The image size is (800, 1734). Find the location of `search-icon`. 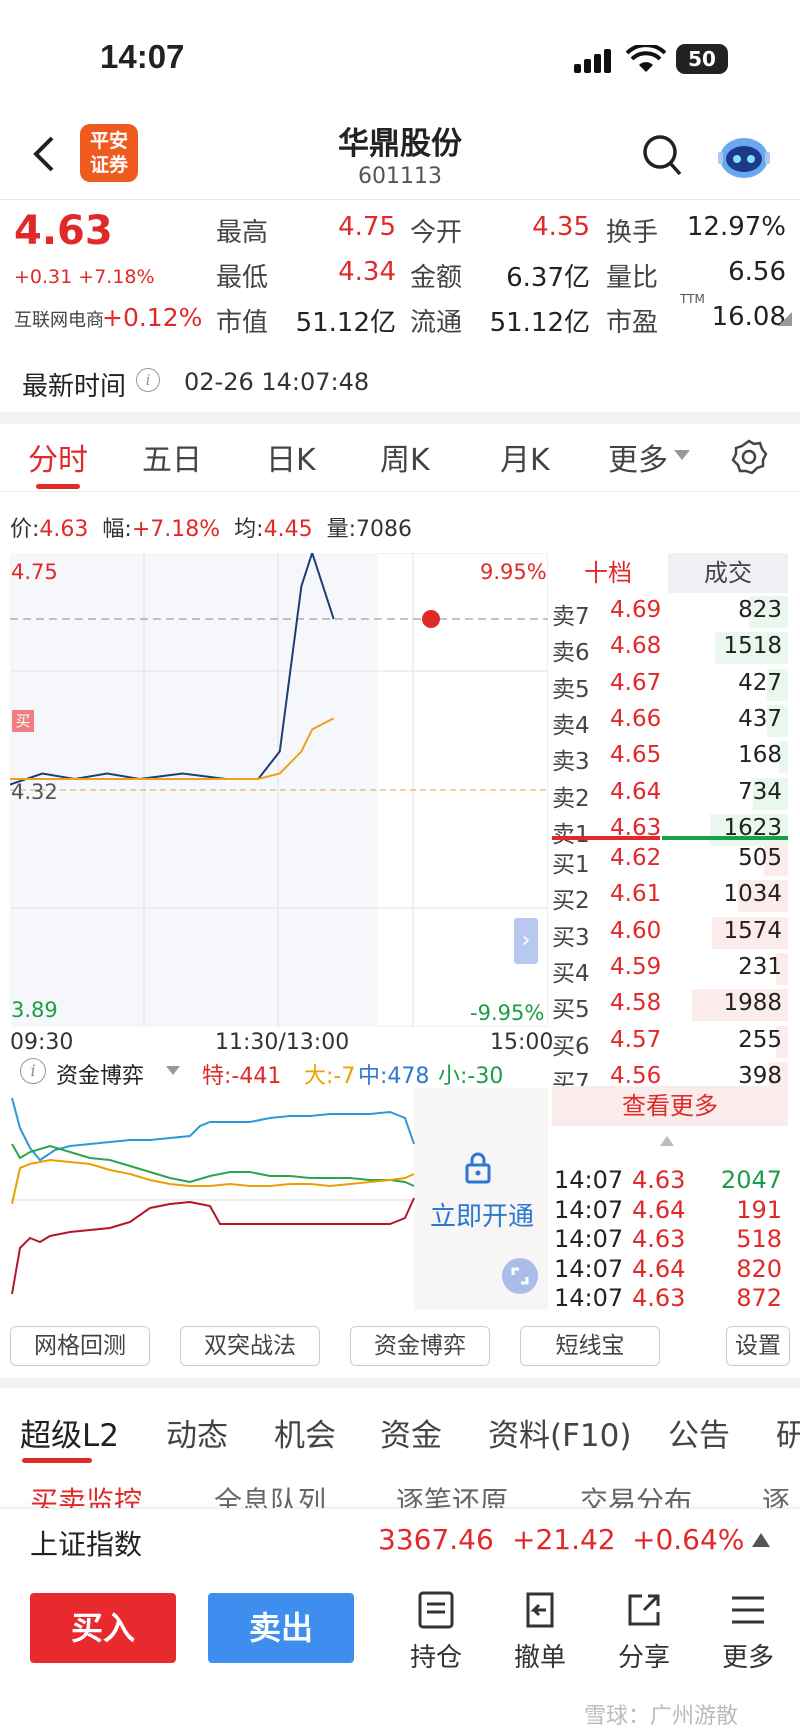

search-icon is located at coordinates (663, 156).